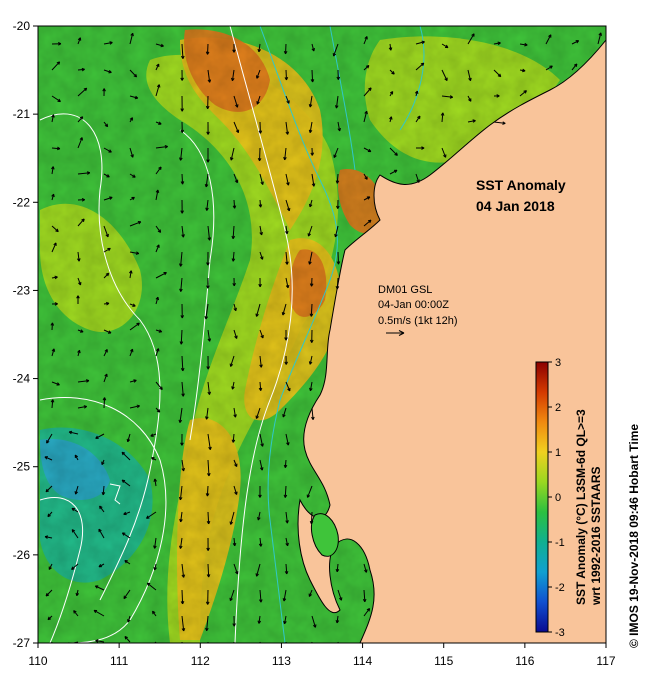  I want to click on bathymetry-contour, so click(342, 98).